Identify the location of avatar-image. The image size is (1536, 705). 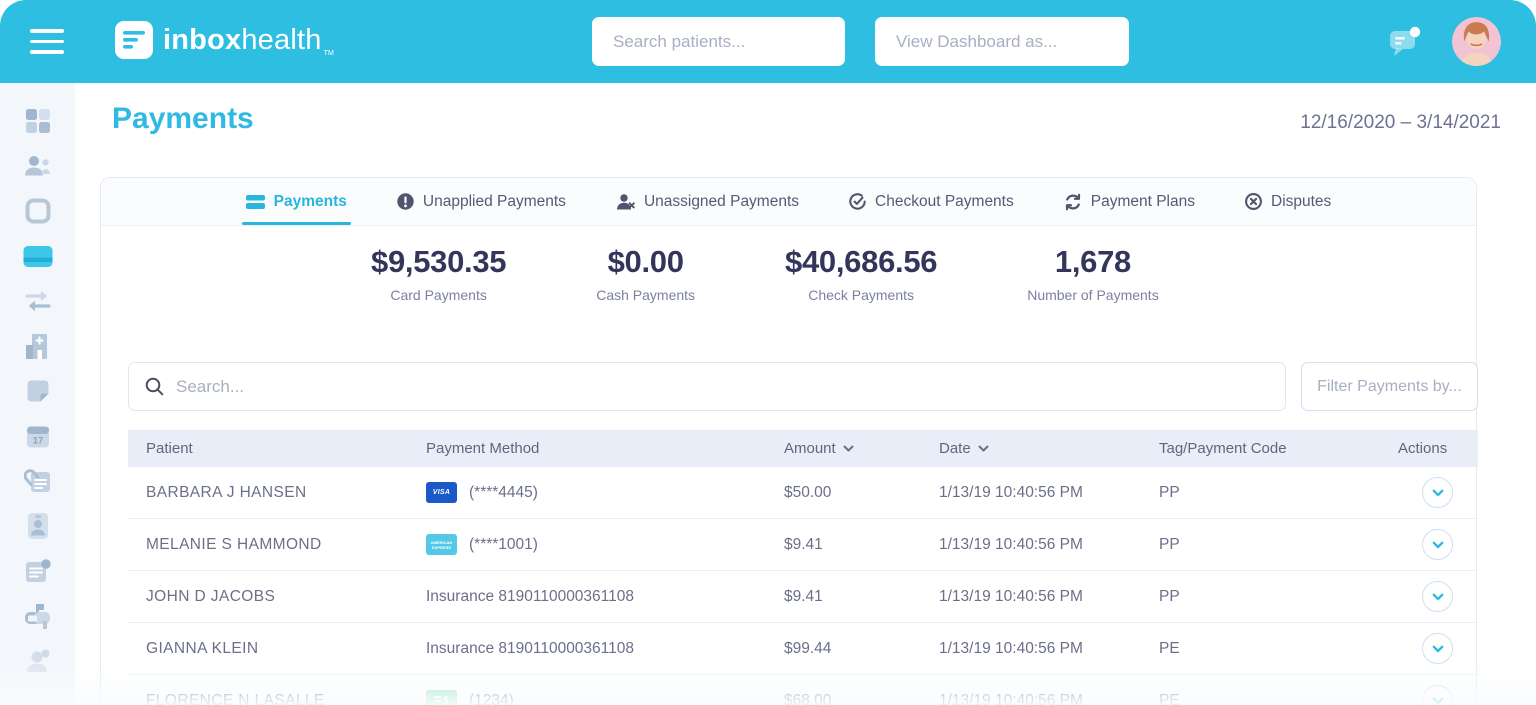
(1476, 41).